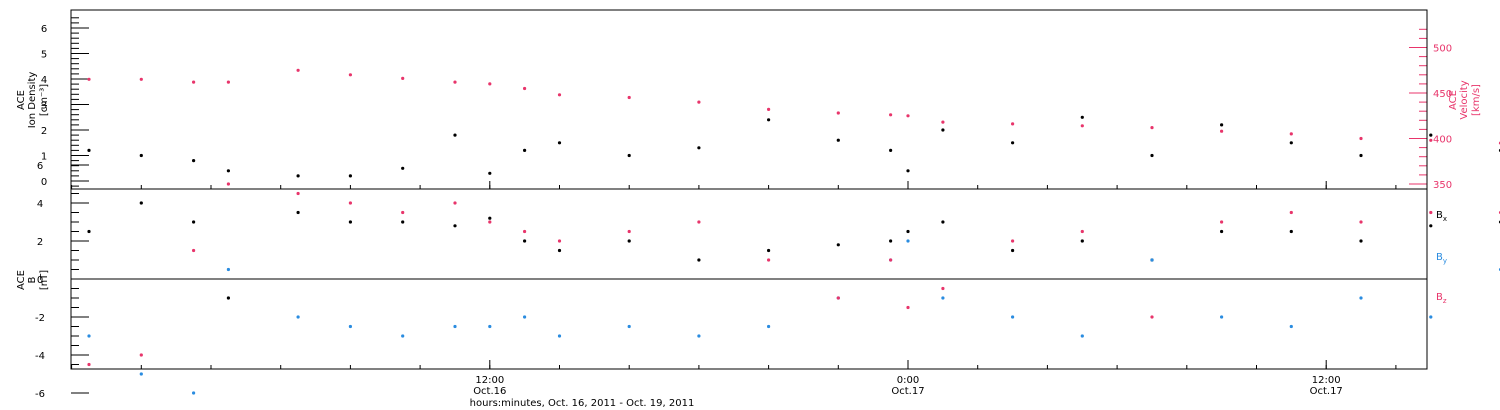 The image size is (1500, 410). Describe the element at coordinates (489, 391) in the screenshot. I see `x-tick-date-label: Oct.16` at that location.